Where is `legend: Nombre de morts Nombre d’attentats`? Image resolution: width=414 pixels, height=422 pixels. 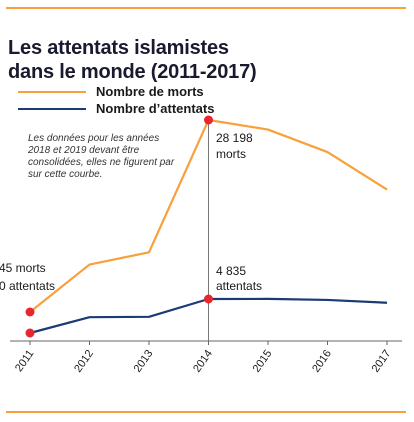 legend: Nombre de morts Nombre d’attentats is located at coordinates (116, 100).